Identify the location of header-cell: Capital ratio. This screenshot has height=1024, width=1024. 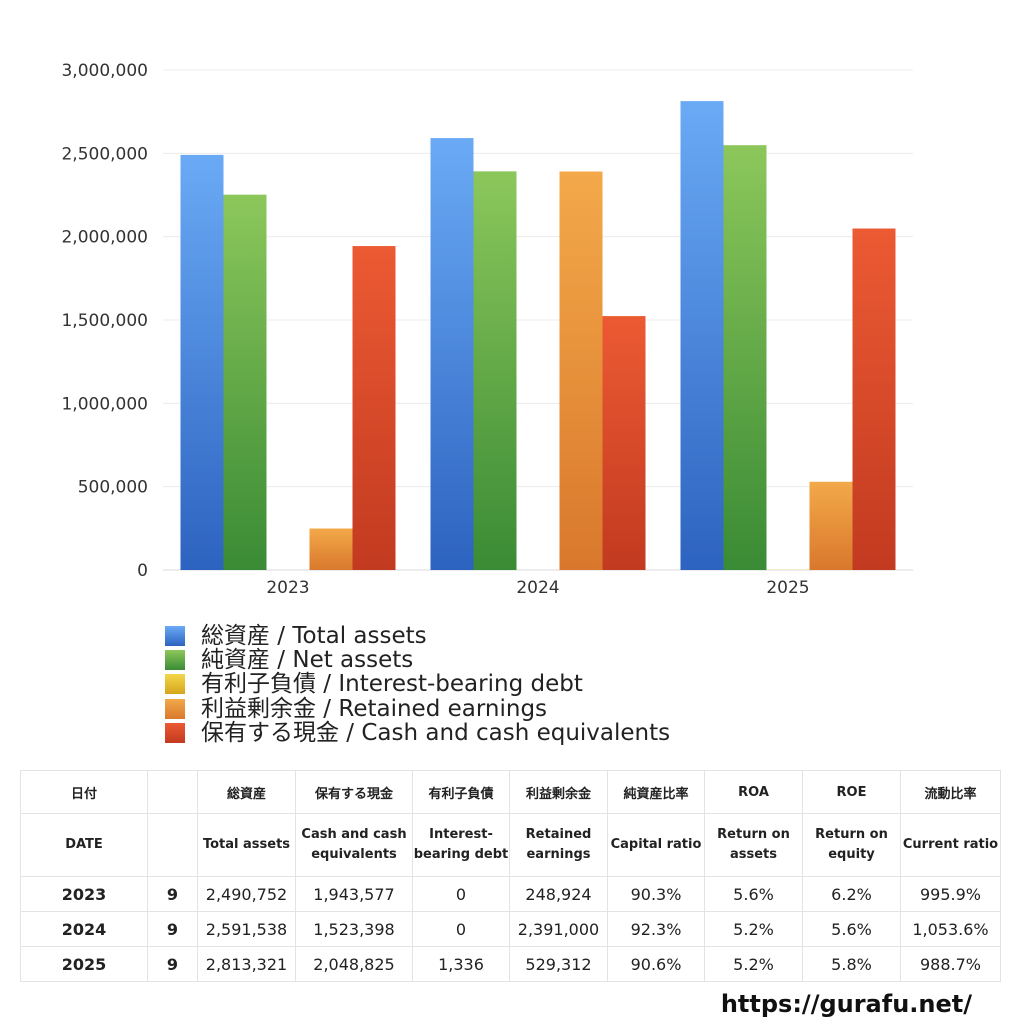
(656, 845).